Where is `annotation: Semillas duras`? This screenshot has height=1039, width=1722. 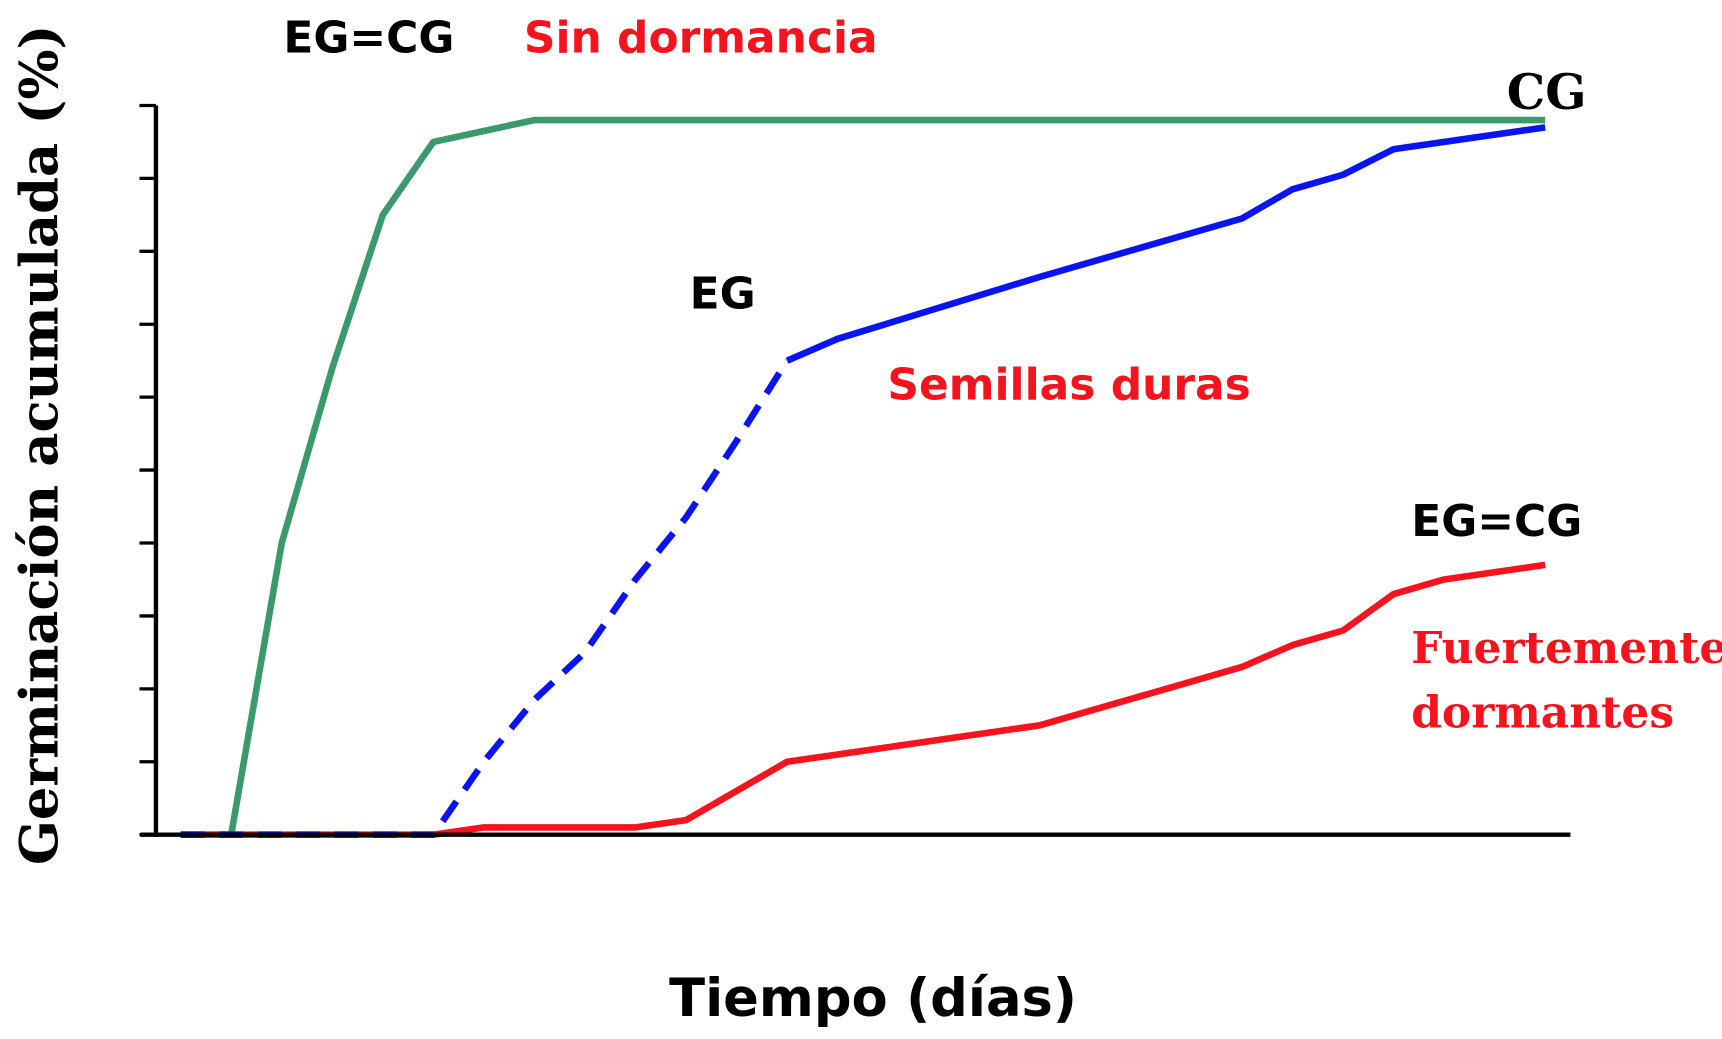 annotation: Semillas duras is located at coordinates (1068, 385).